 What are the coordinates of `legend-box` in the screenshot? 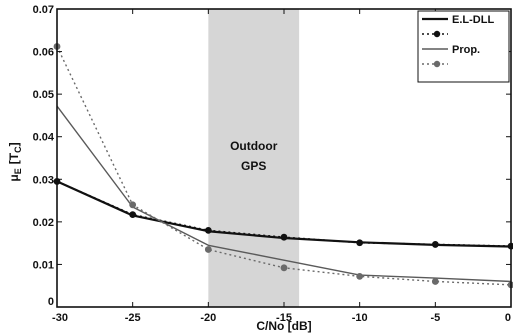 It's located at (463, 46).